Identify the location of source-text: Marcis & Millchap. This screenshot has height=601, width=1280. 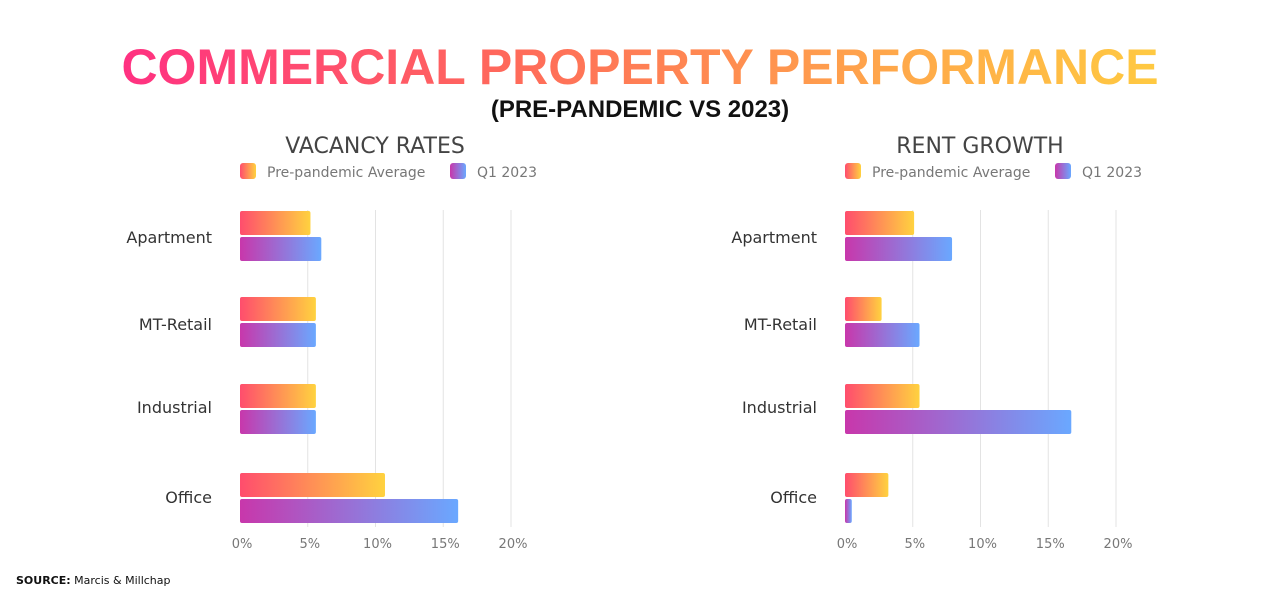
(122, 580).